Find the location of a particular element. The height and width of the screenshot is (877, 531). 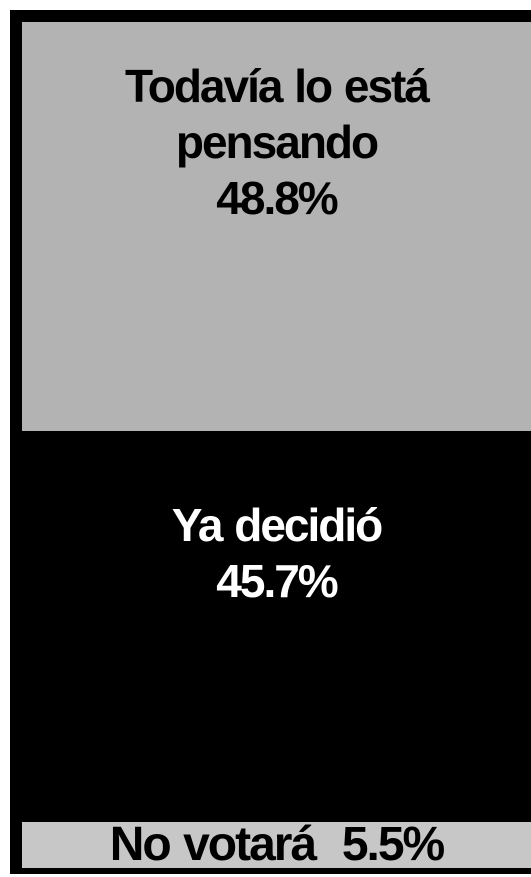

segment-3: No votará 5.5% is located at coordinates (276, 845).